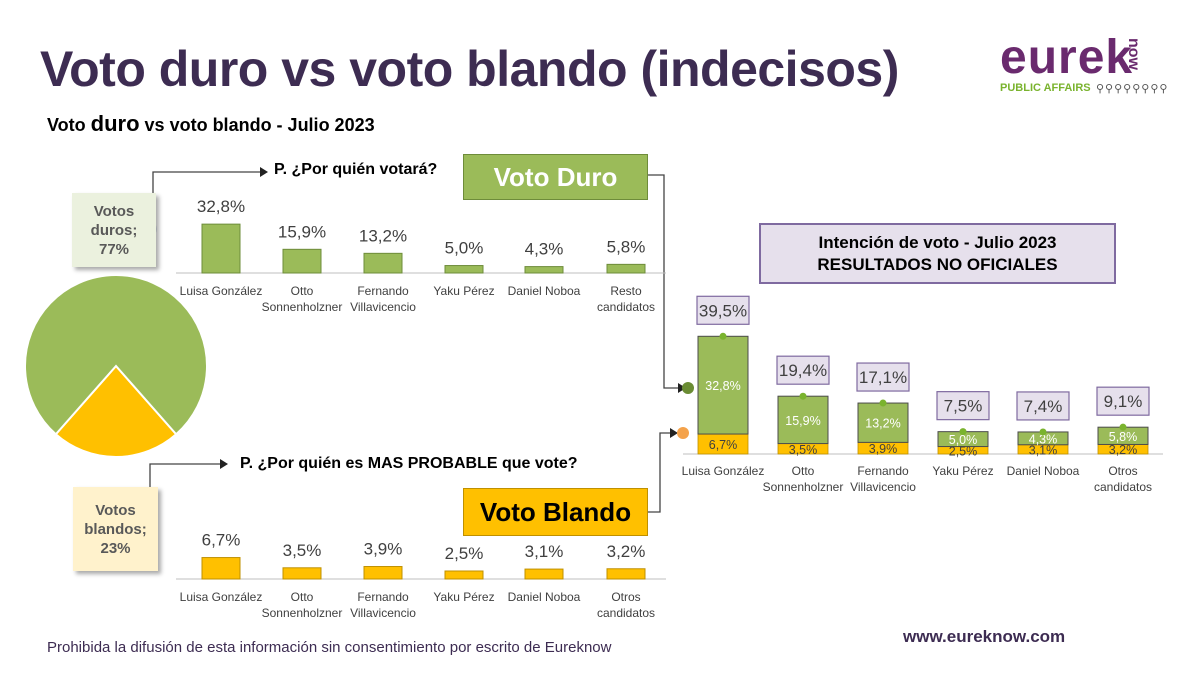  I want to click on voto-duro-box: Voto Duro, so click(555, 177).